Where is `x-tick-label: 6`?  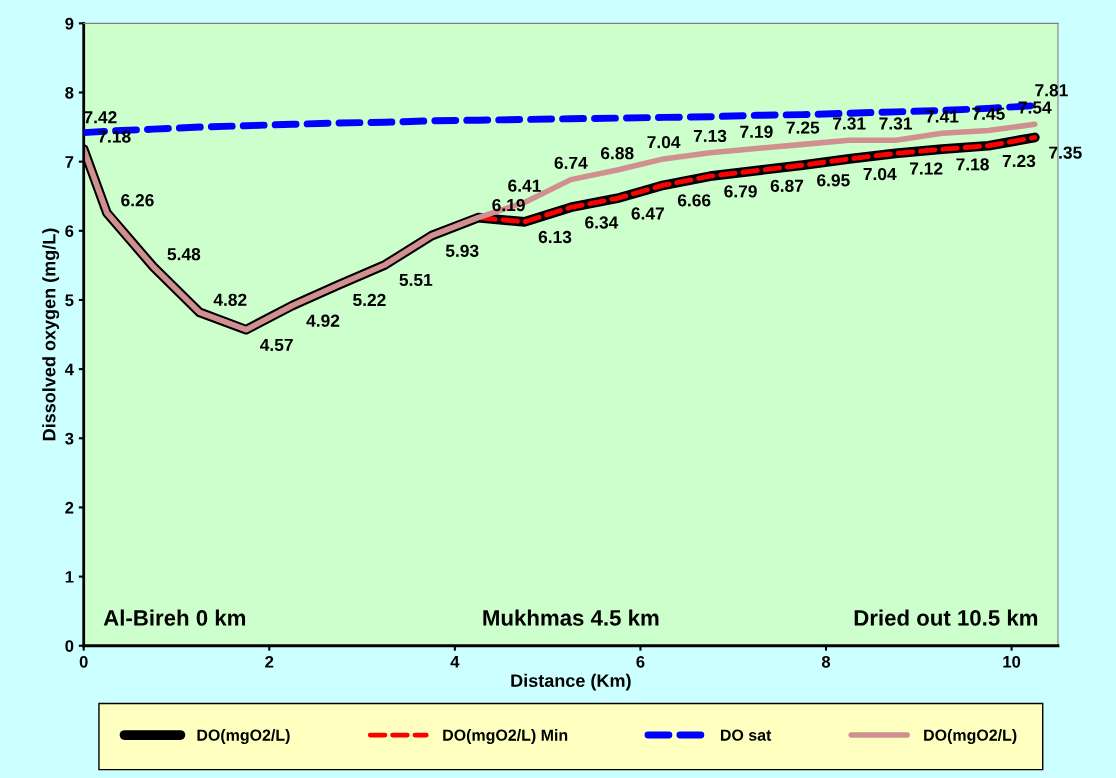 x-tick-label: 6 is located at coordinates (640, 661).